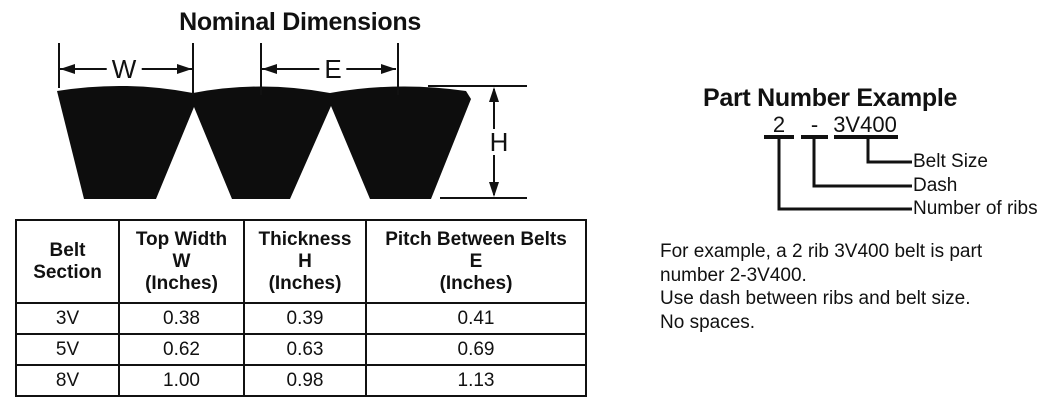 Image resolution: width=1064 pixels, height=412 pixels. Describe the element at coordinates (733, 275) in the screenshot. I see `note-line: number 2-3V400.` at that location.